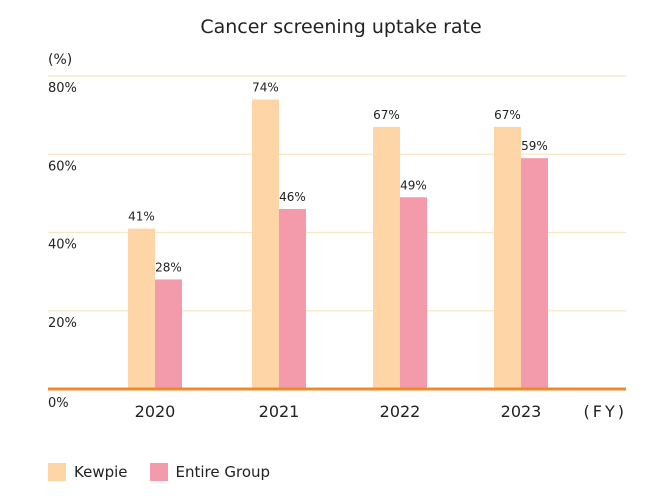 This screenshot has width=670, height=502. What do you see at coordinates (292, 299) in the screenshot?
I see `bar-entire-group-2021` at bounding box center [292, 299].